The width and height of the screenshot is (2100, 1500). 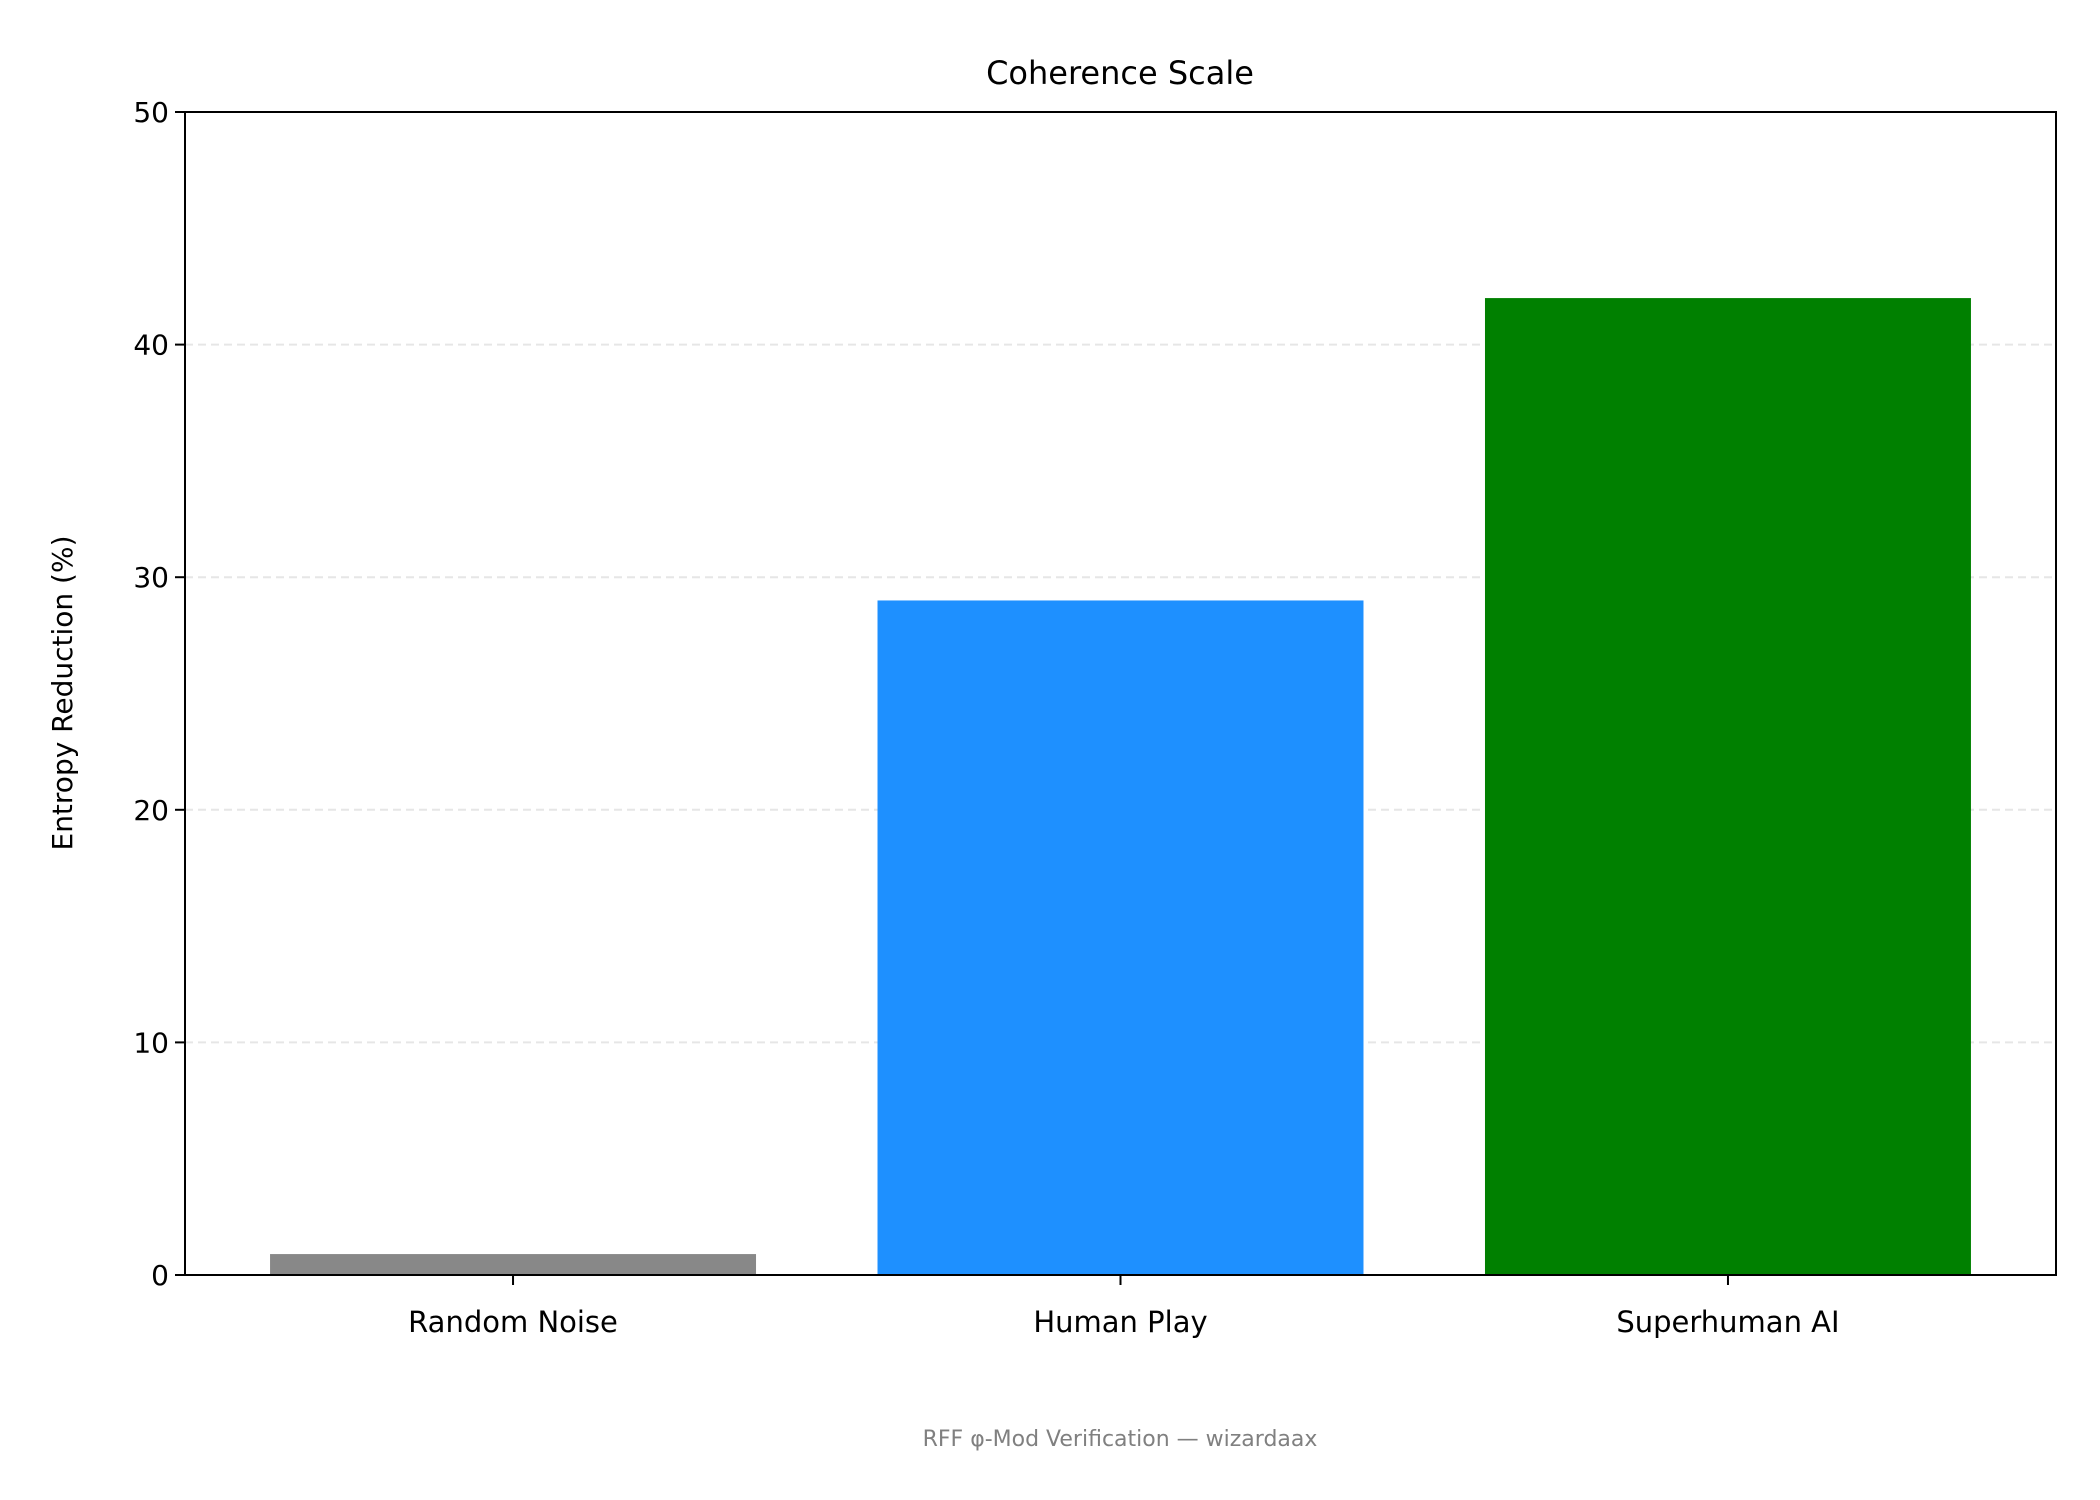 What do you see at coordinates (1120, 937) in the screenshot?
I see `bar-human-play` at bounding box center [1120, 937].